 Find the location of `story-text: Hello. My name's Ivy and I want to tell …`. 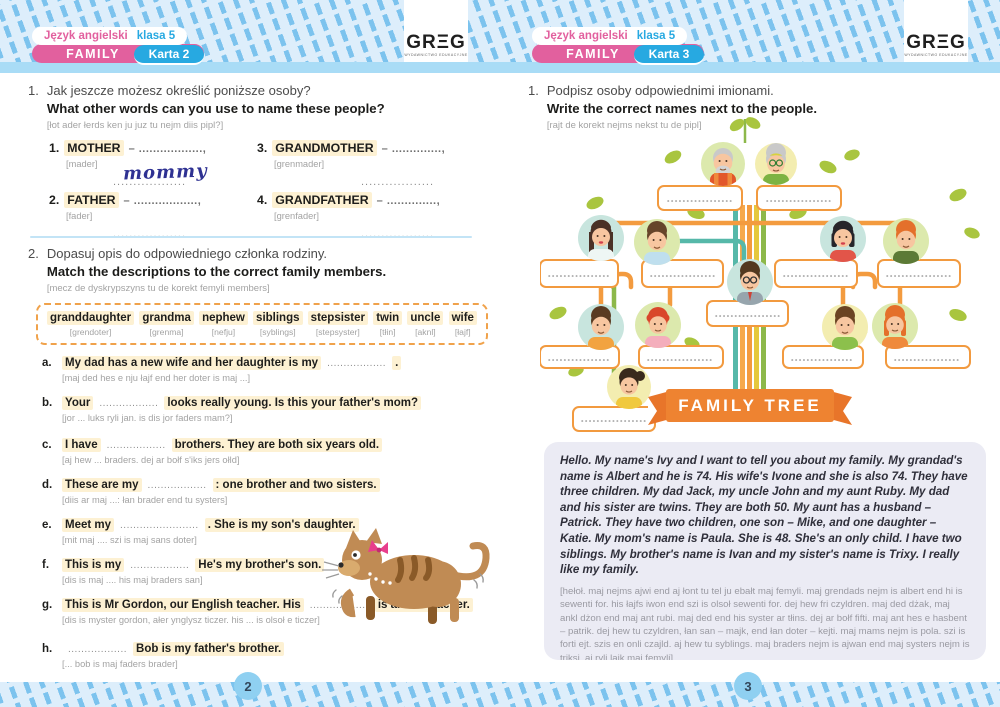

story-text: Hello. My name's Ivy and I want to tell … is located at coordinates (764, 515).